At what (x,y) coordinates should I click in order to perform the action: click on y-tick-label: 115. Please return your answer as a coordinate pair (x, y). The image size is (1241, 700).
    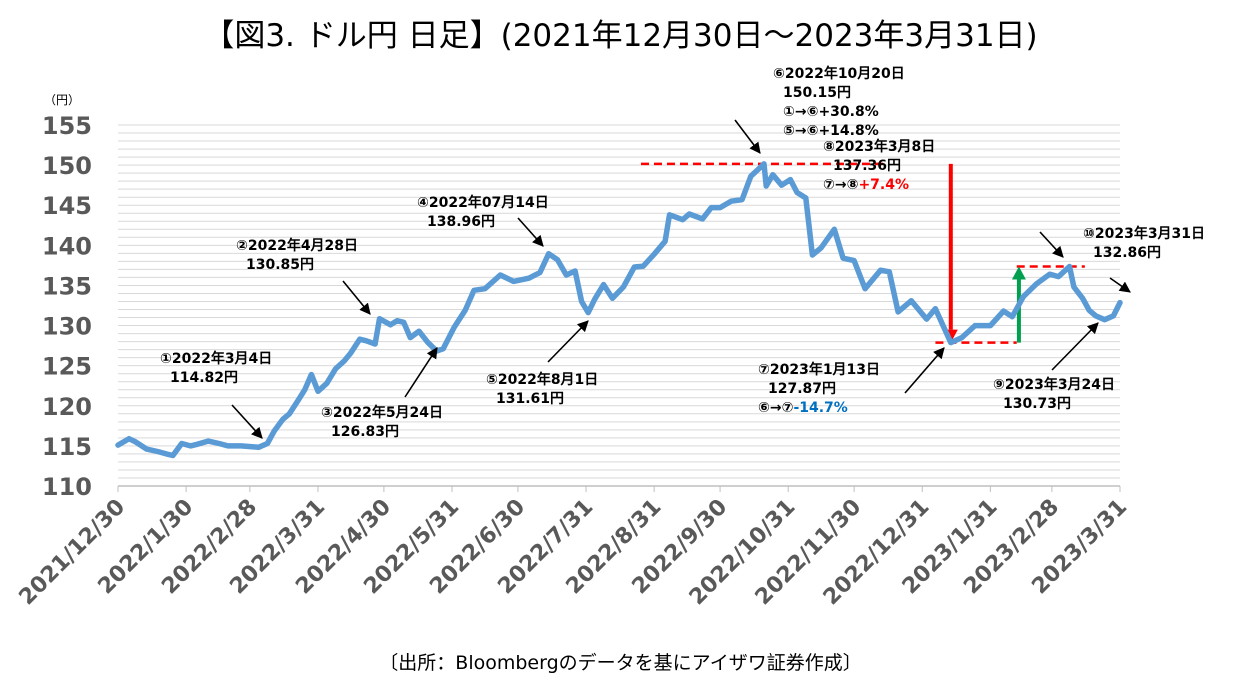
    Looking at the image, I should click on (67, 447).